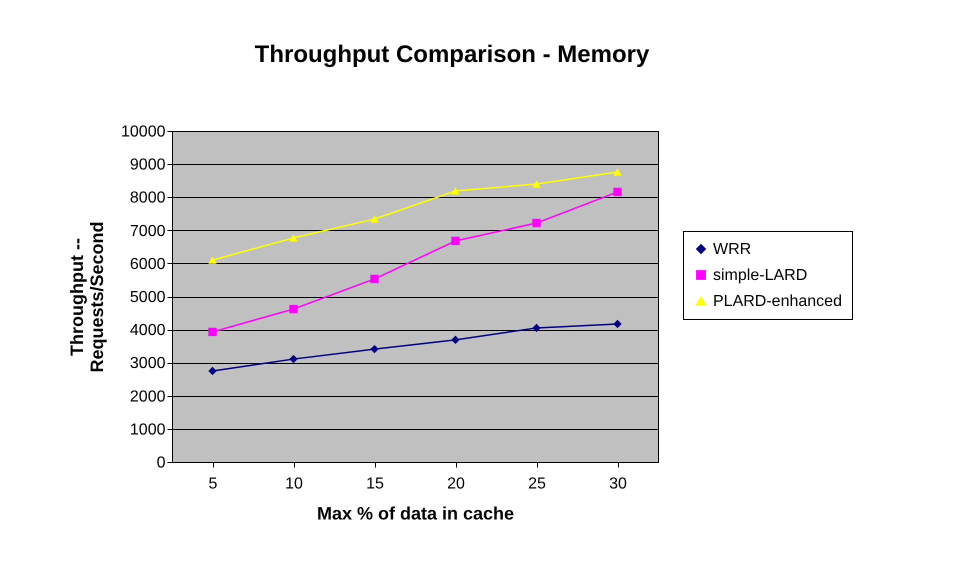 This screenshot has width=958, height=586. Describe the element at coordinates (161, 463) in the screenshot. I see `y-tick-label: 0` at that location.